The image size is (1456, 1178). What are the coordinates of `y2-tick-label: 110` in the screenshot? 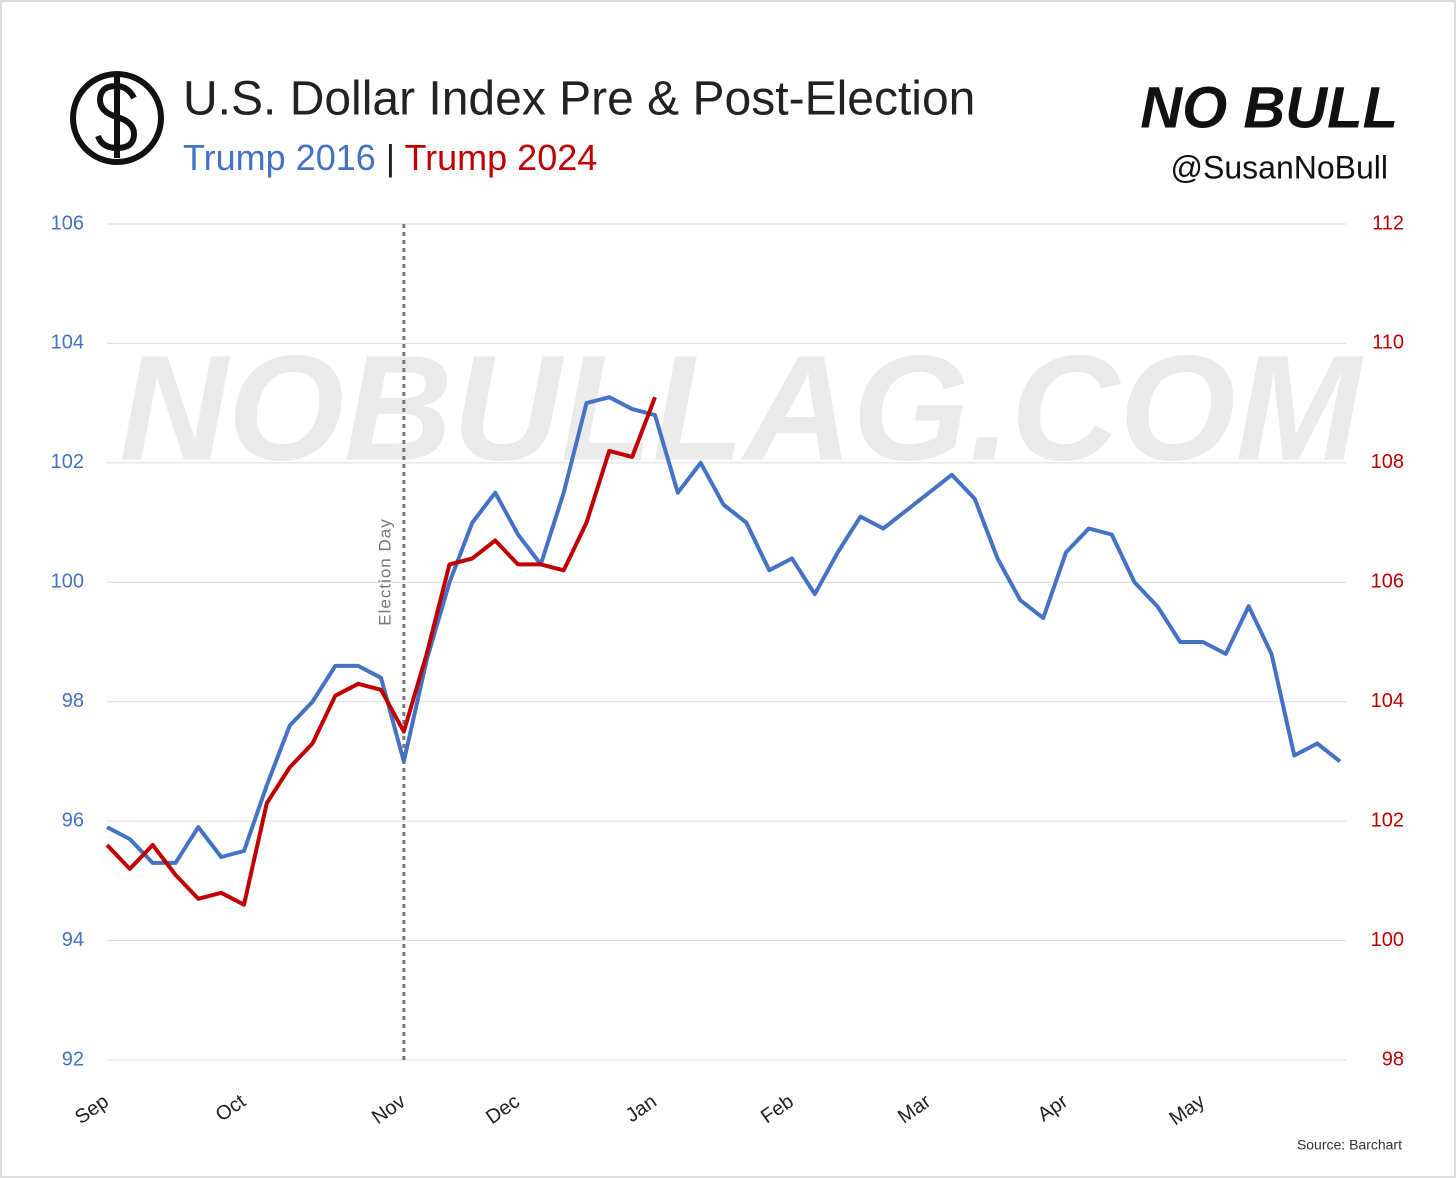 It's located at (1388, 343).